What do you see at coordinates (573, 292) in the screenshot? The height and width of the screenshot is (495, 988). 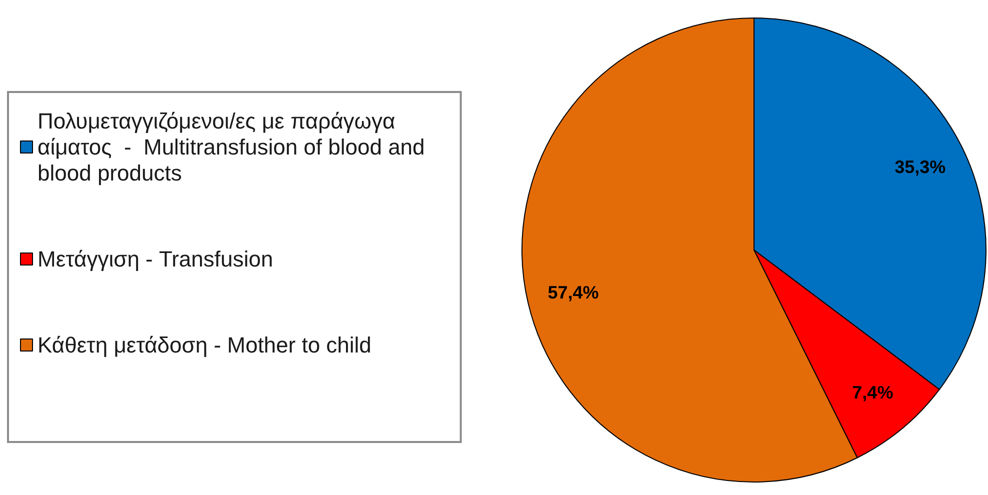 I see `data-label: 57,4%` at bounding box center [573, 292].